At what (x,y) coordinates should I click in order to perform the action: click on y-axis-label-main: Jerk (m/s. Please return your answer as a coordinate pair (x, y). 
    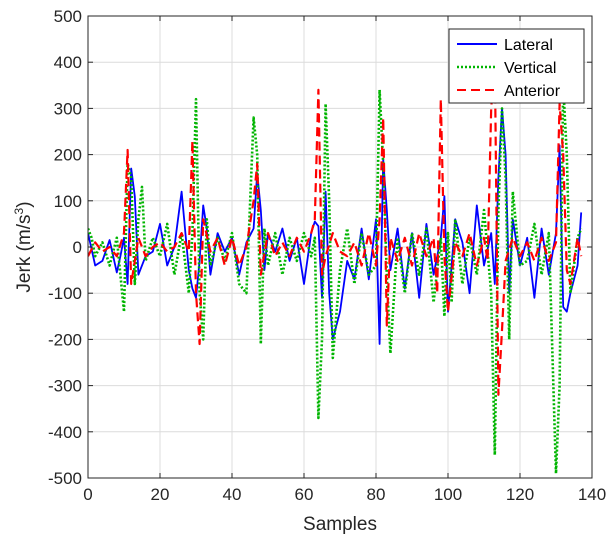
    Looking at the image, I should click on (24, 253).